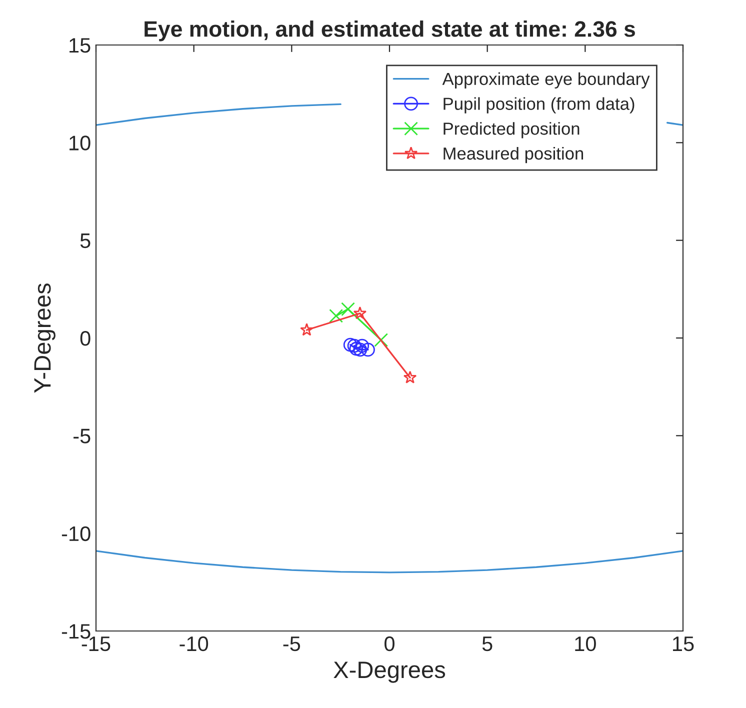 Image resolution: width=746 pixels, height=708 pixels. I want to click on x-tick-label: -5, so click(291, 644).